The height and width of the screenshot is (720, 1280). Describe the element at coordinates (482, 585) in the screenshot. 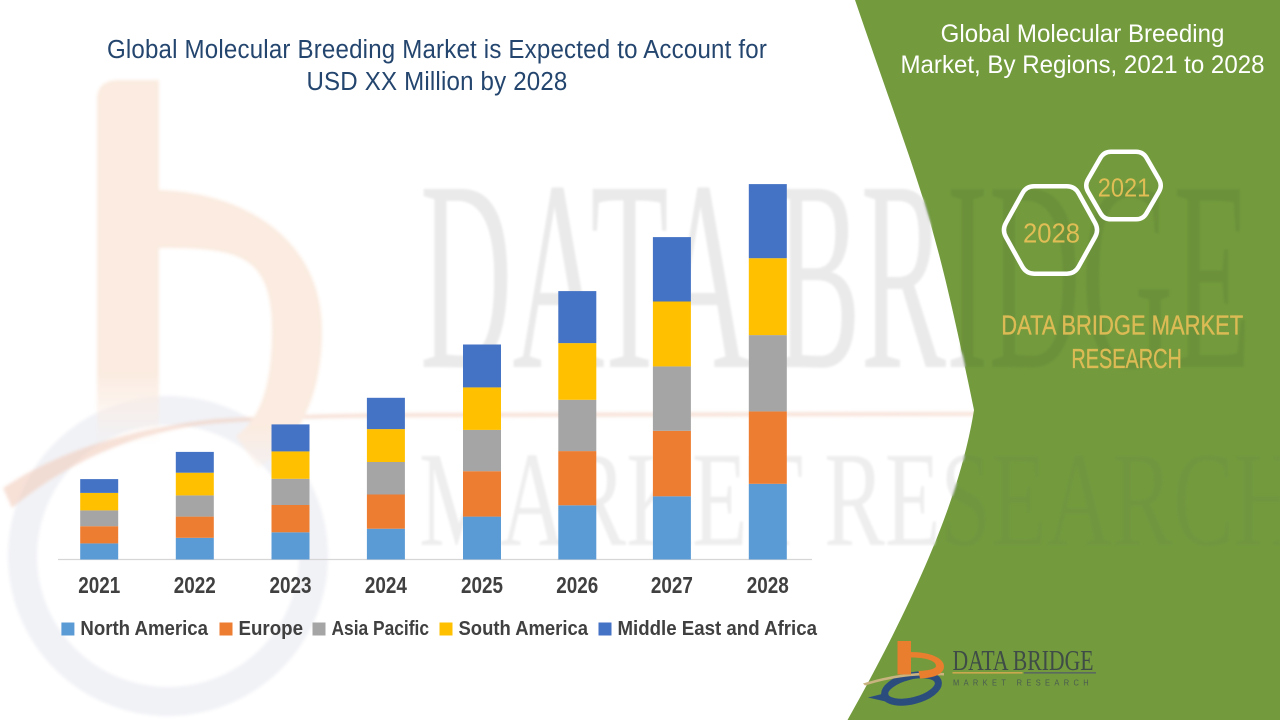

I see `svg-text: 2025` at that location.